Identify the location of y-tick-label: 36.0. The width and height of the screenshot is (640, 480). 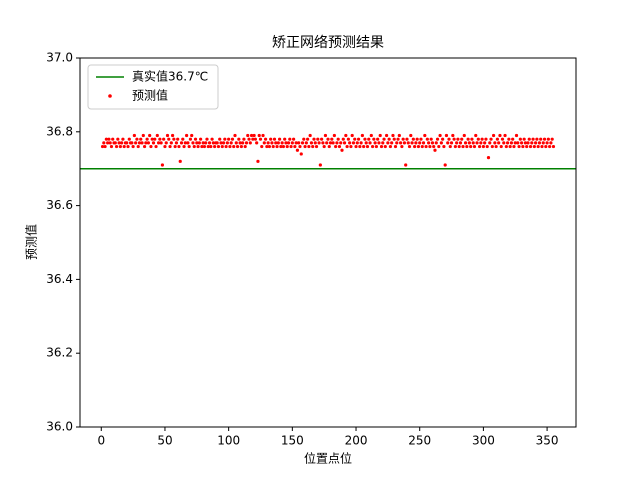
(59, 427).